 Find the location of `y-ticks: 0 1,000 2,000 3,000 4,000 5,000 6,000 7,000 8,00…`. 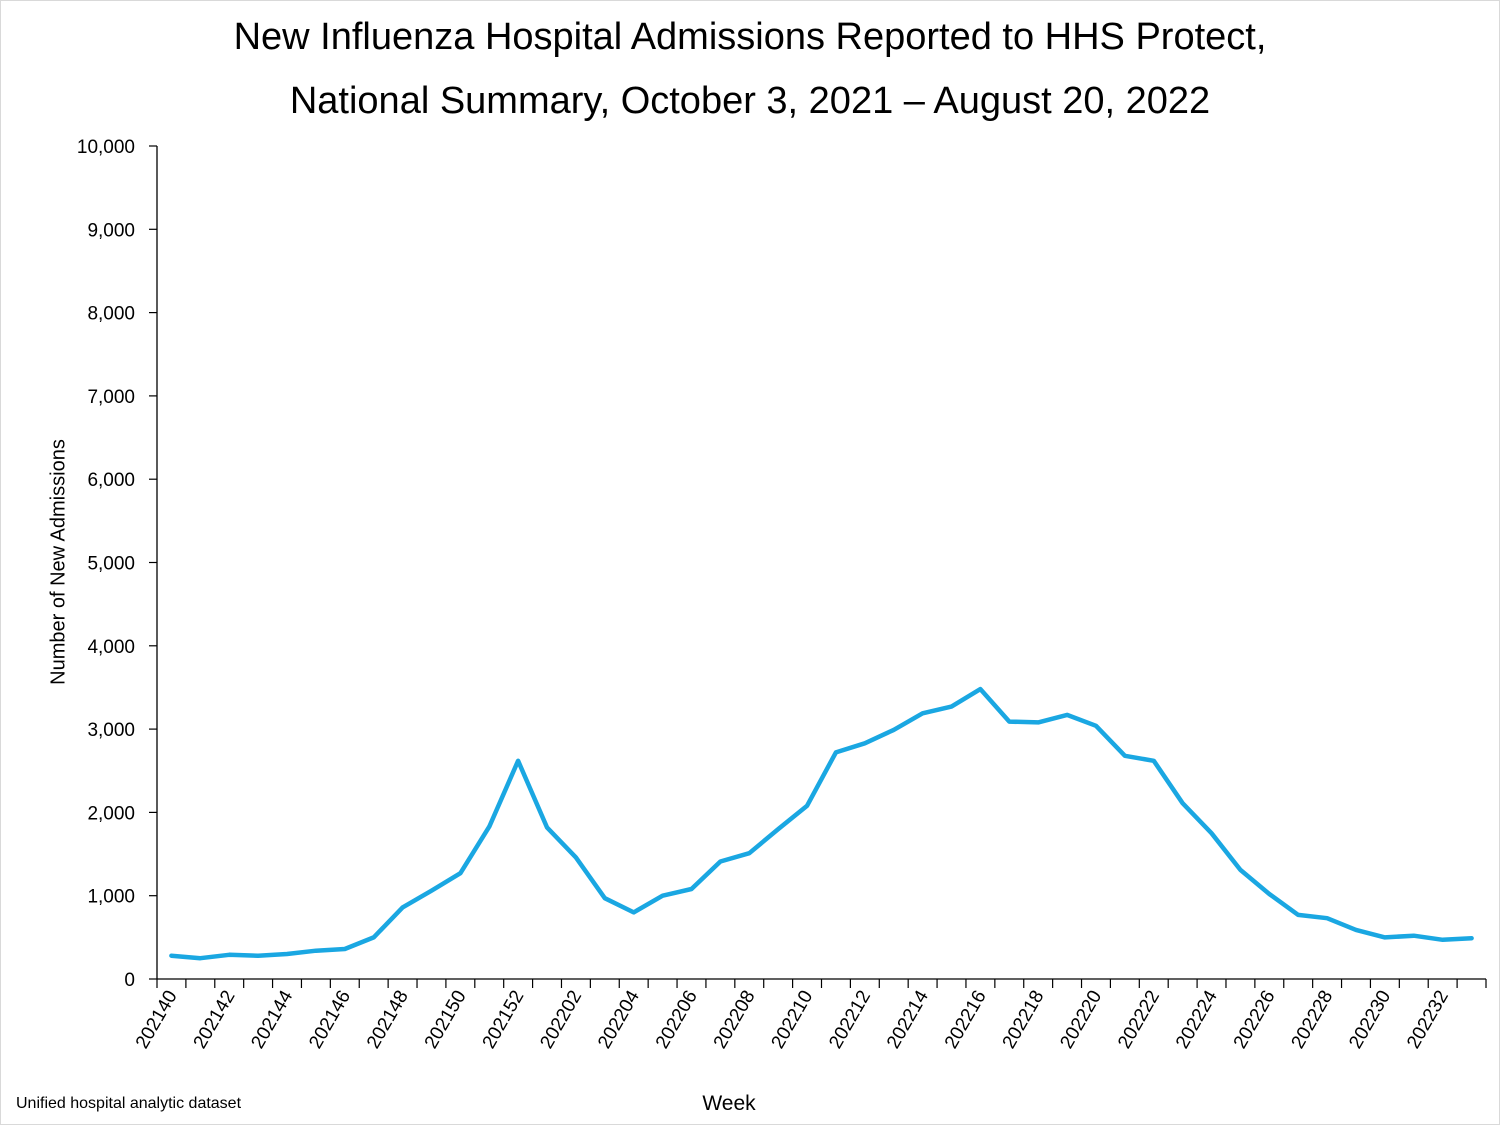

y-ticks: 0 1,000 2,000 3,000 4,000 5,000 6,000 7,000 8,00… is located at coordinates (117, 564).